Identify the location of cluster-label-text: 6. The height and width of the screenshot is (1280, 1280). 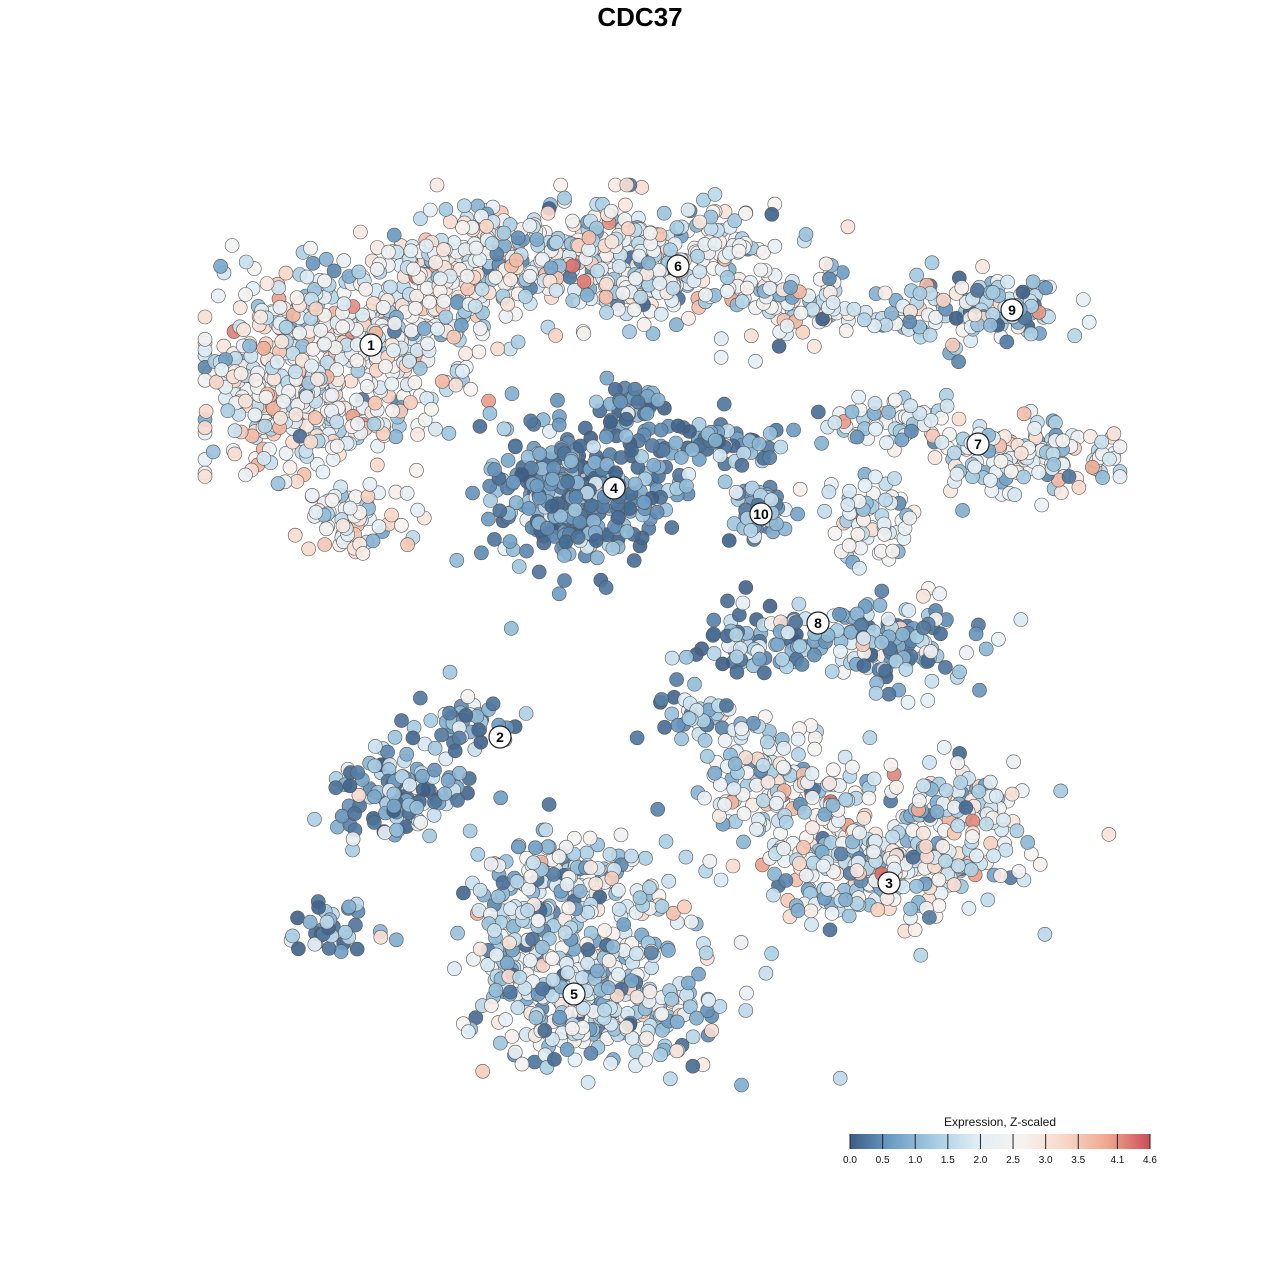
(678, 266).